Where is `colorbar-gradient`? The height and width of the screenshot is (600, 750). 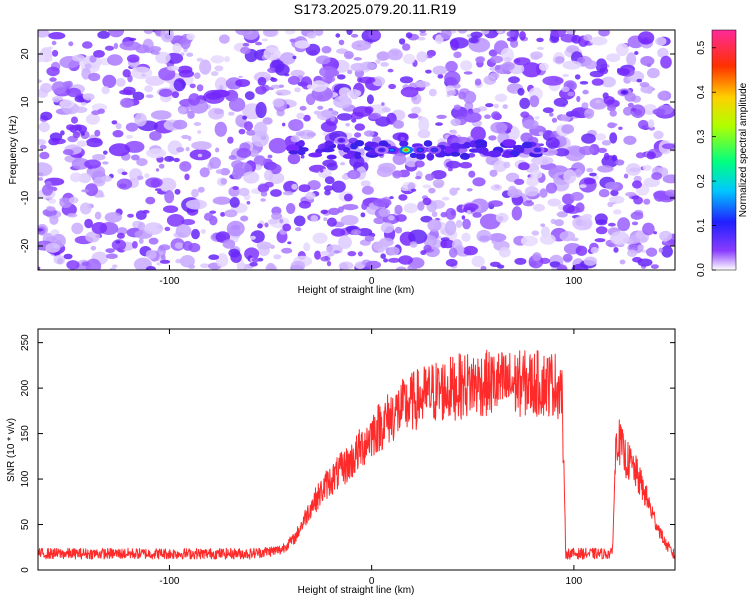
colorbar-gradient is located at coordinates (724, 150).